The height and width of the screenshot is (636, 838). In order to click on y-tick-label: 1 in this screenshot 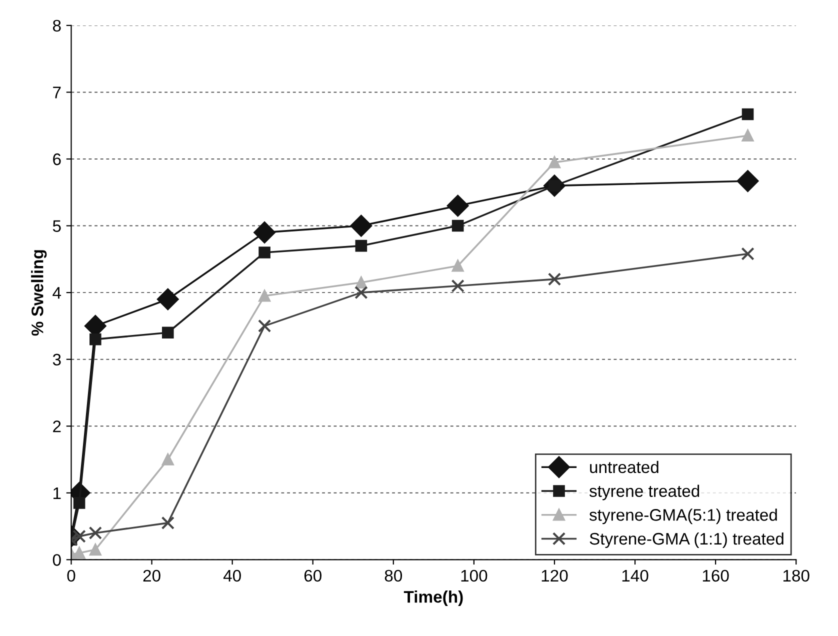, I will do `click(57, 493)`.